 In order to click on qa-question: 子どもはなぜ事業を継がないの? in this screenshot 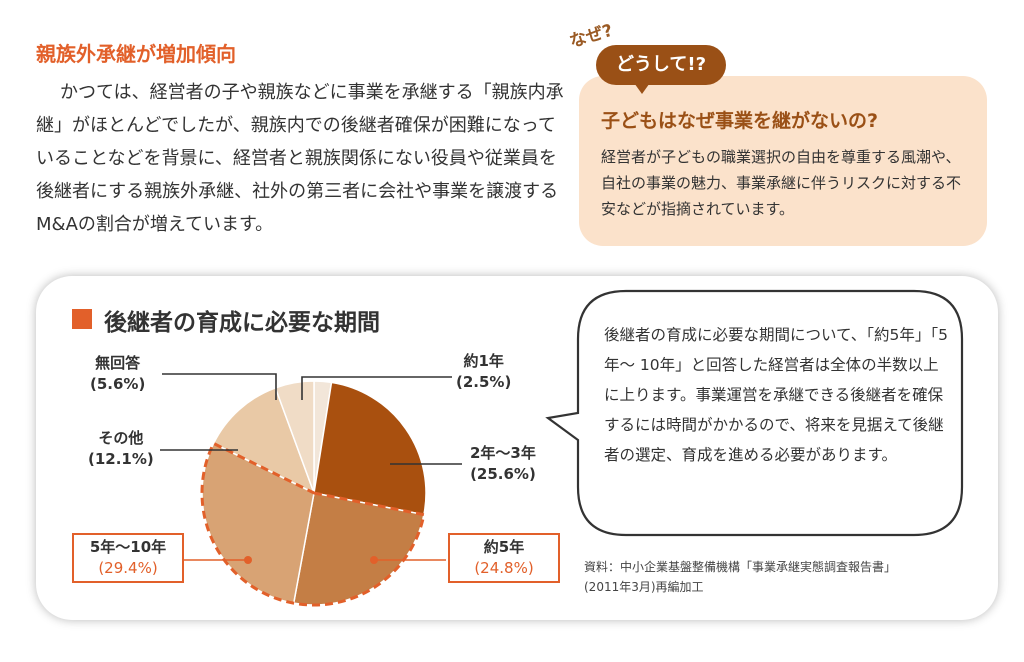, I will do `click(740, 121)`.